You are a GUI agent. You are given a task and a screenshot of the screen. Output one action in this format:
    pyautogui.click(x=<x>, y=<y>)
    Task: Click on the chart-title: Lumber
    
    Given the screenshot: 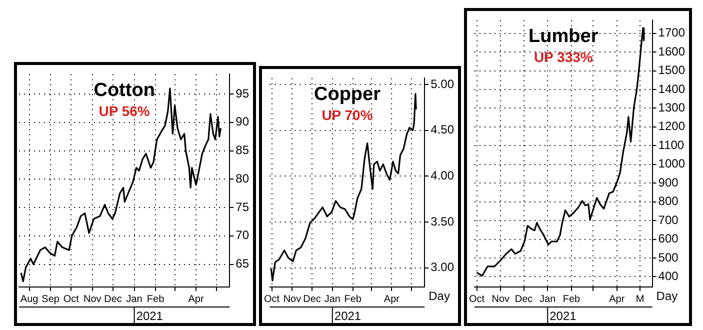 What is the action you would take?
    pyautogui.click(x=563, y=37)
    